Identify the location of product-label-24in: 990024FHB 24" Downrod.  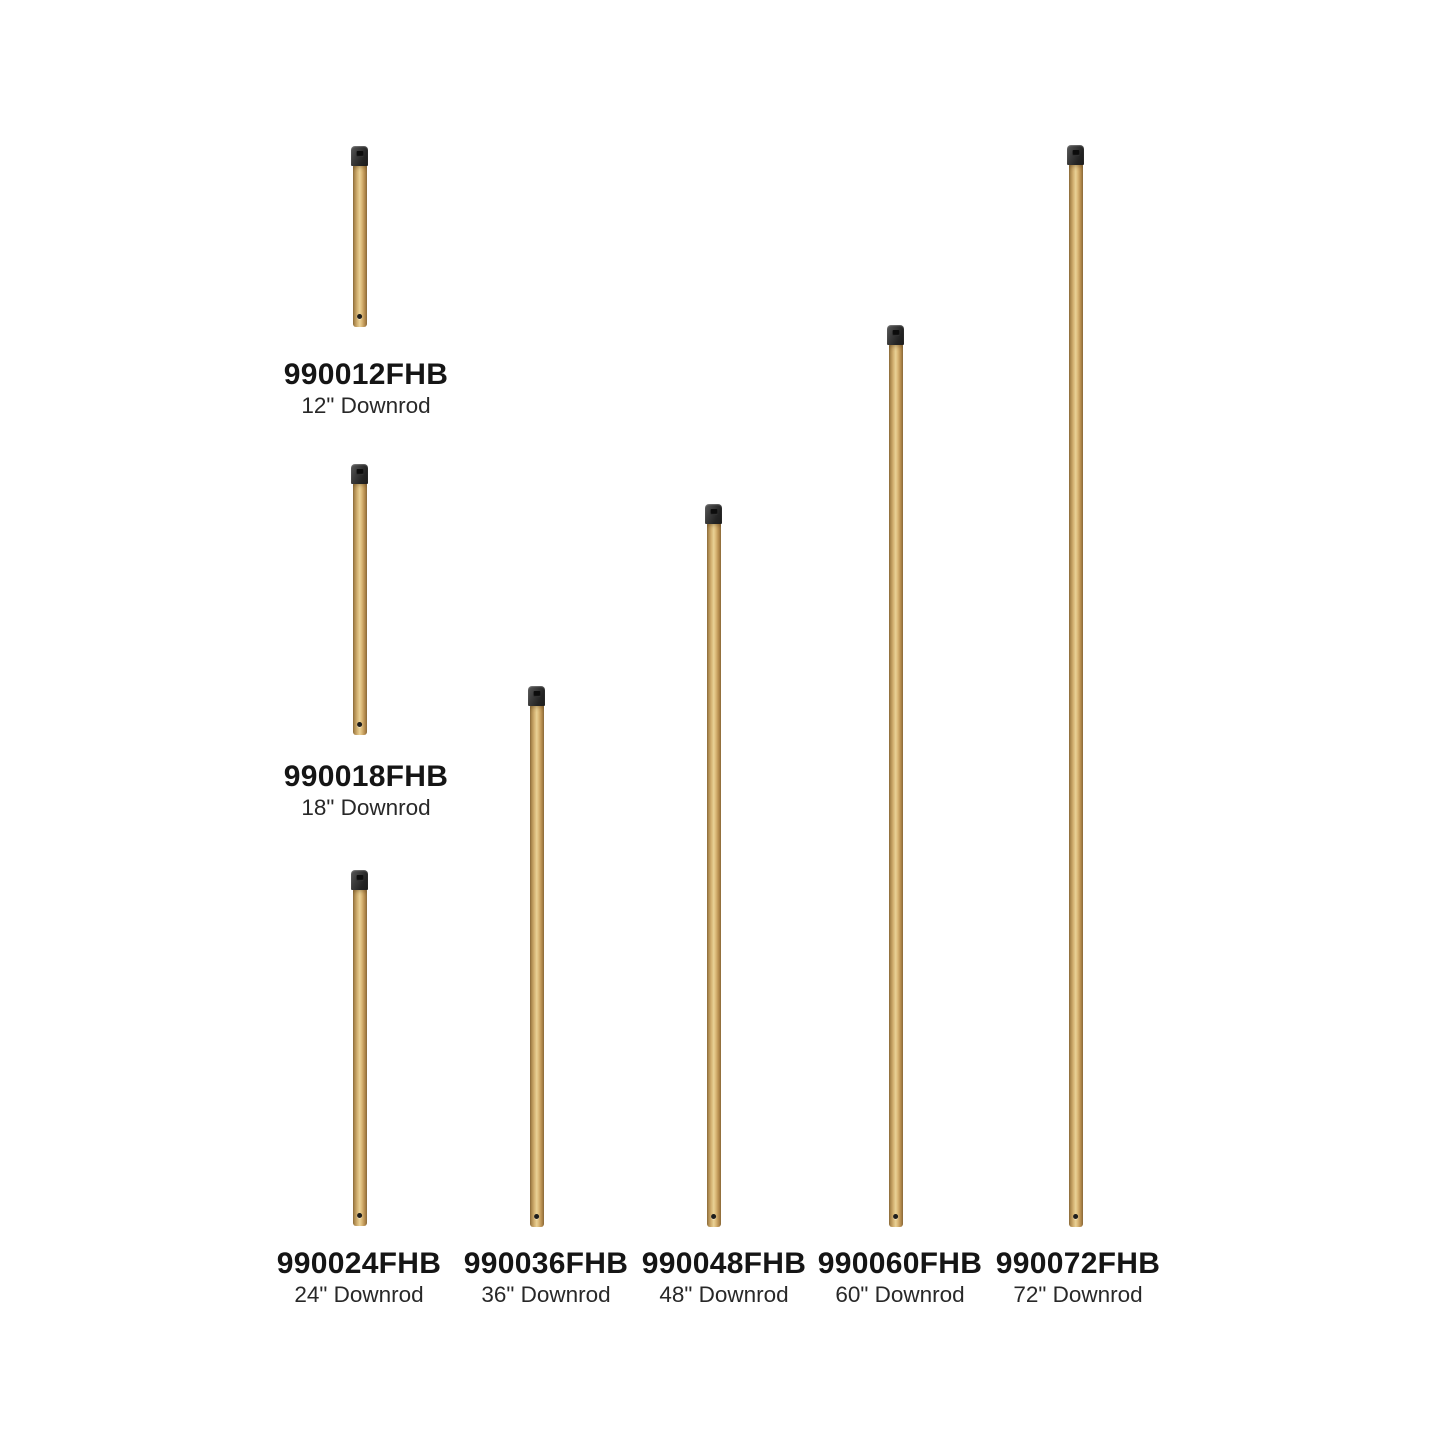
(359, 1277).